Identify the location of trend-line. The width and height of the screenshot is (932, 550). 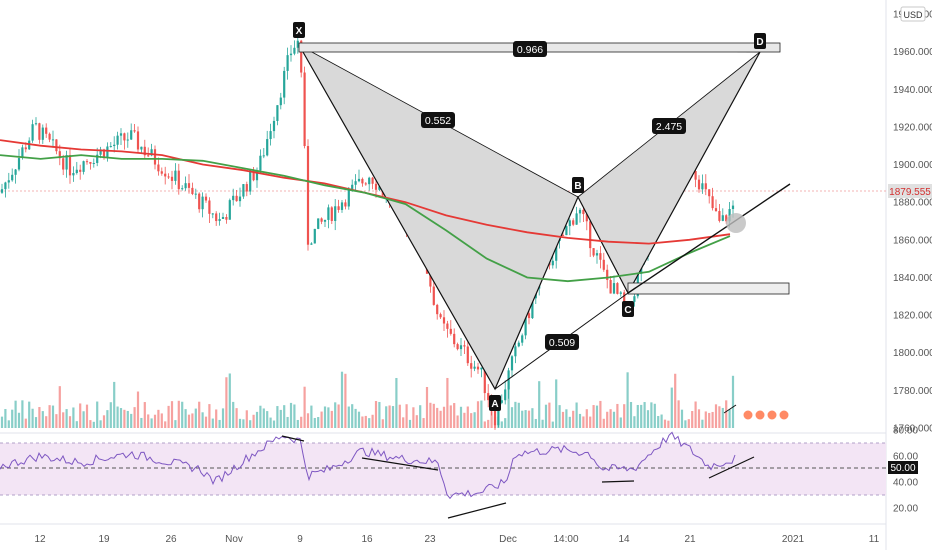
(709, 238).